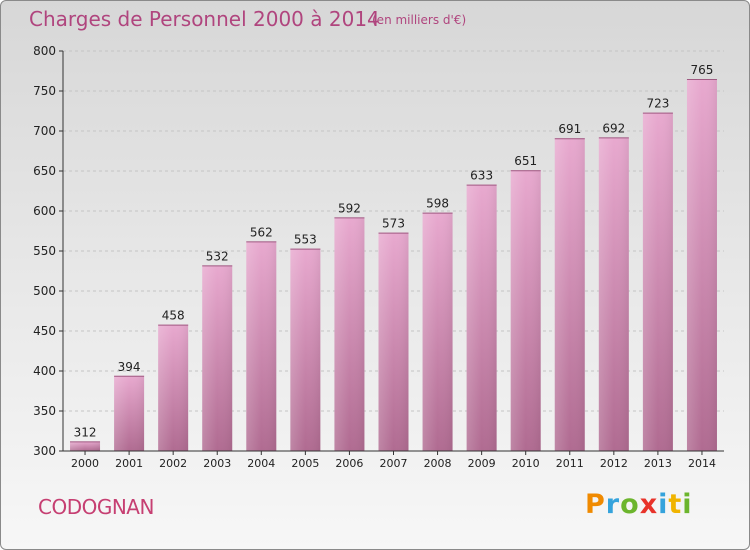 The width and height of the screenshot is (750, 550). What do you see at coordinates (675, 504) in the screenshot?
I see `logo-letter: t` at bounding box center [675, 504].